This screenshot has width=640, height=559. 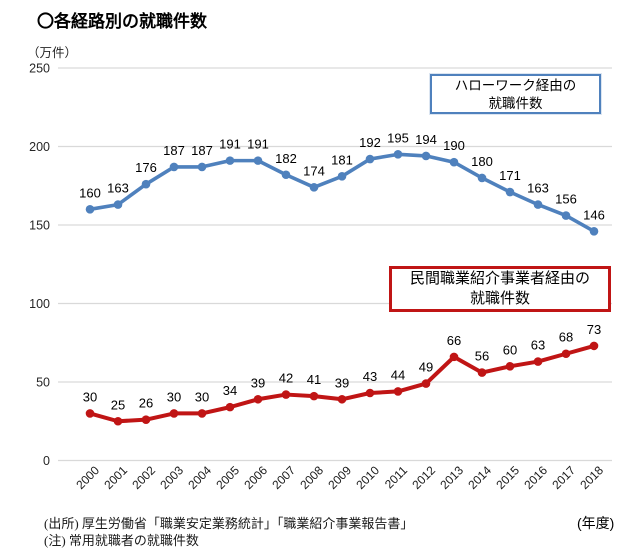 I want to click on data-label: 171, so click(x=510, y=175).